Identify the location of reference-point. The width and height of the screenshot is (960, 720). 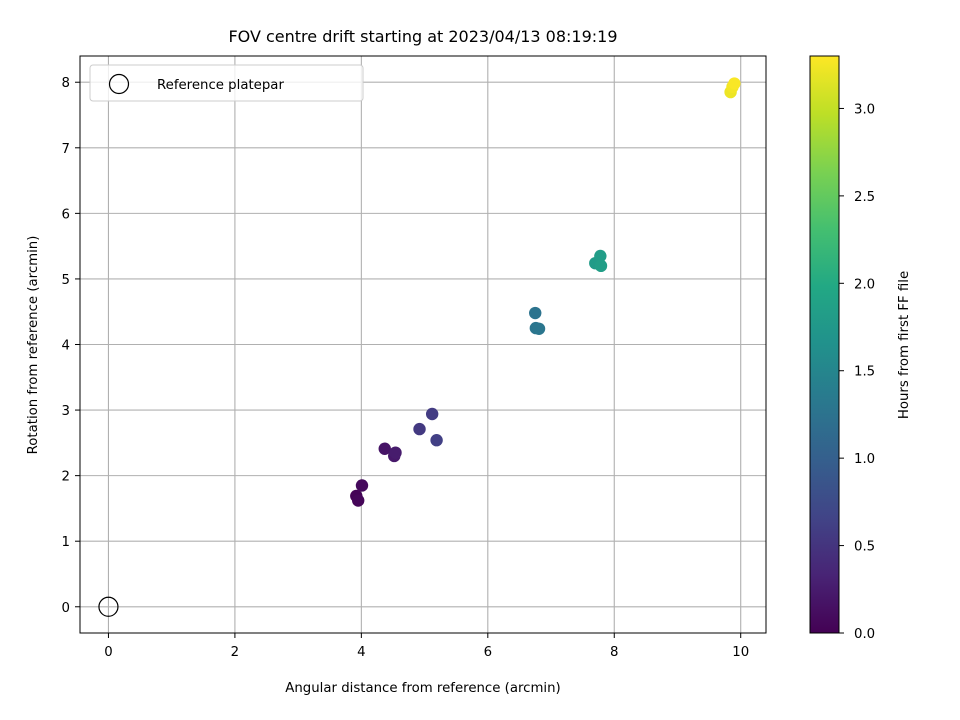
(108, 606).